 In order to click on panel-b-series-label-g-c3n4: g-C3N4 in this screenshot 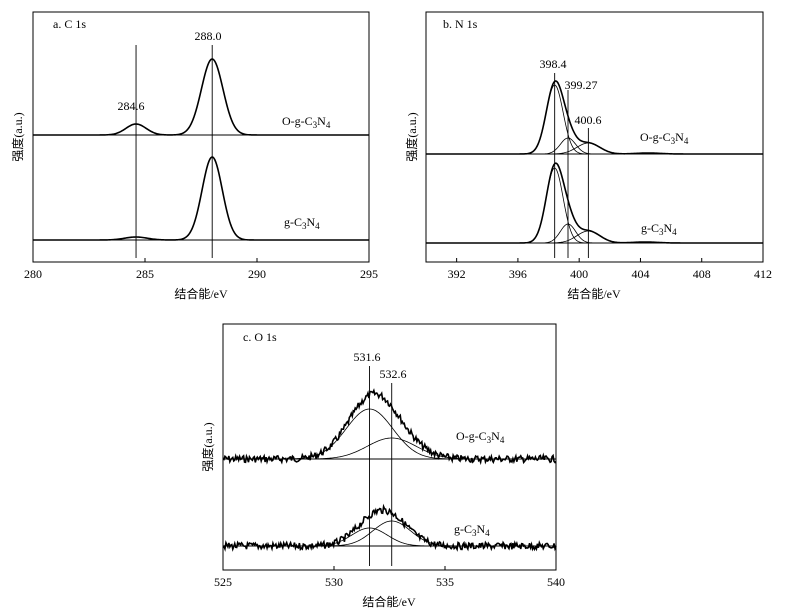, I will do `click(659, 229)`.